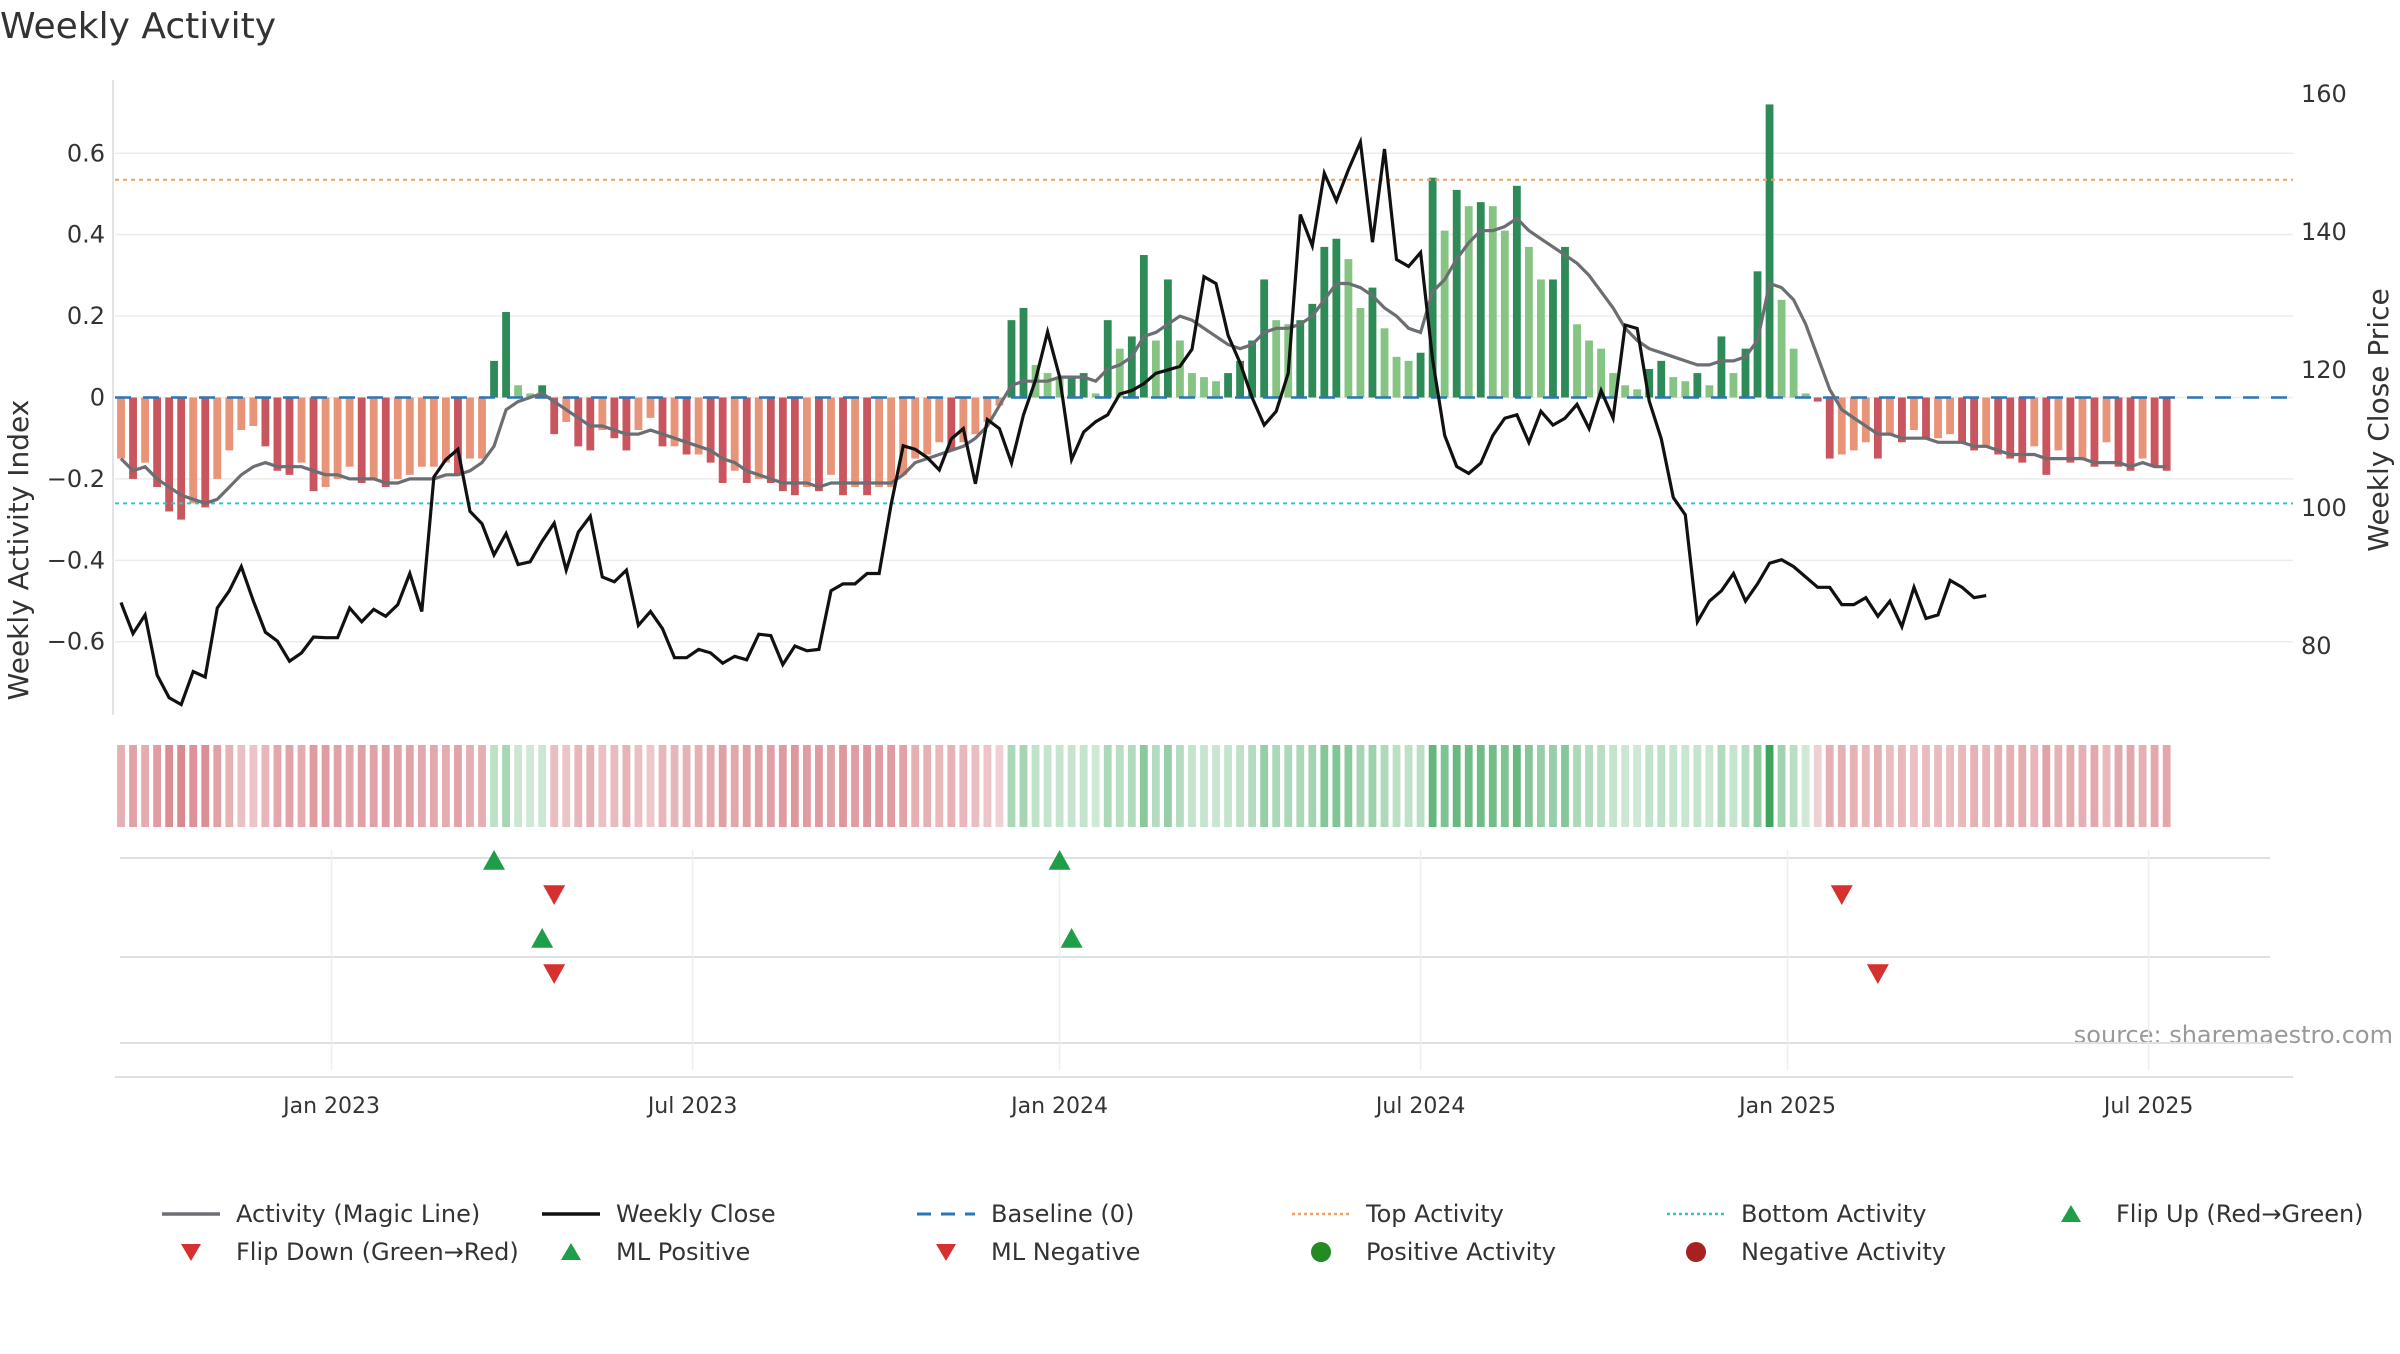 The width and height of the screenshot is (2400, 1354). I want to click on y2-axis-label: Weekly Close Price, so click(2378, 419).